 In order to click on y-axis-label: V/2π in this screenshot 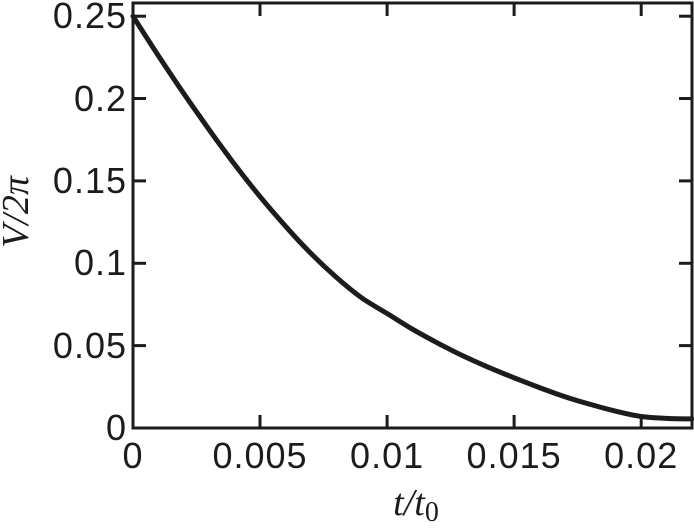, I will do `click(18, 212)`.